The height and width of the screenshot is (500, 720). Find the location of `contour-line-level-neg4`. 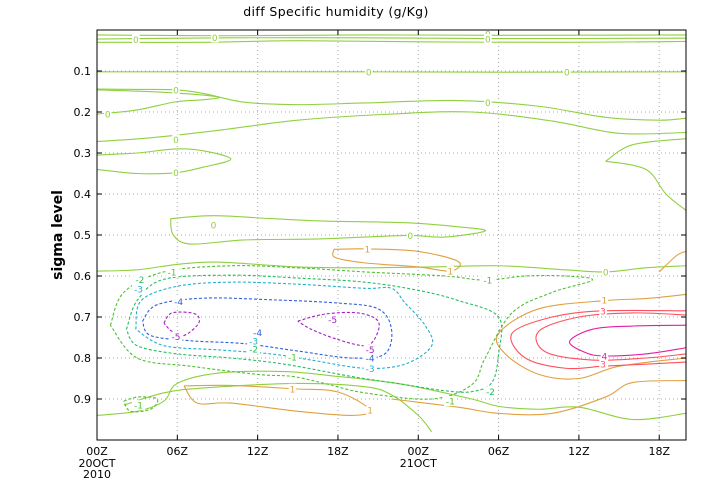

contour-line-level-neg4 is located at coordinates (267, 328).